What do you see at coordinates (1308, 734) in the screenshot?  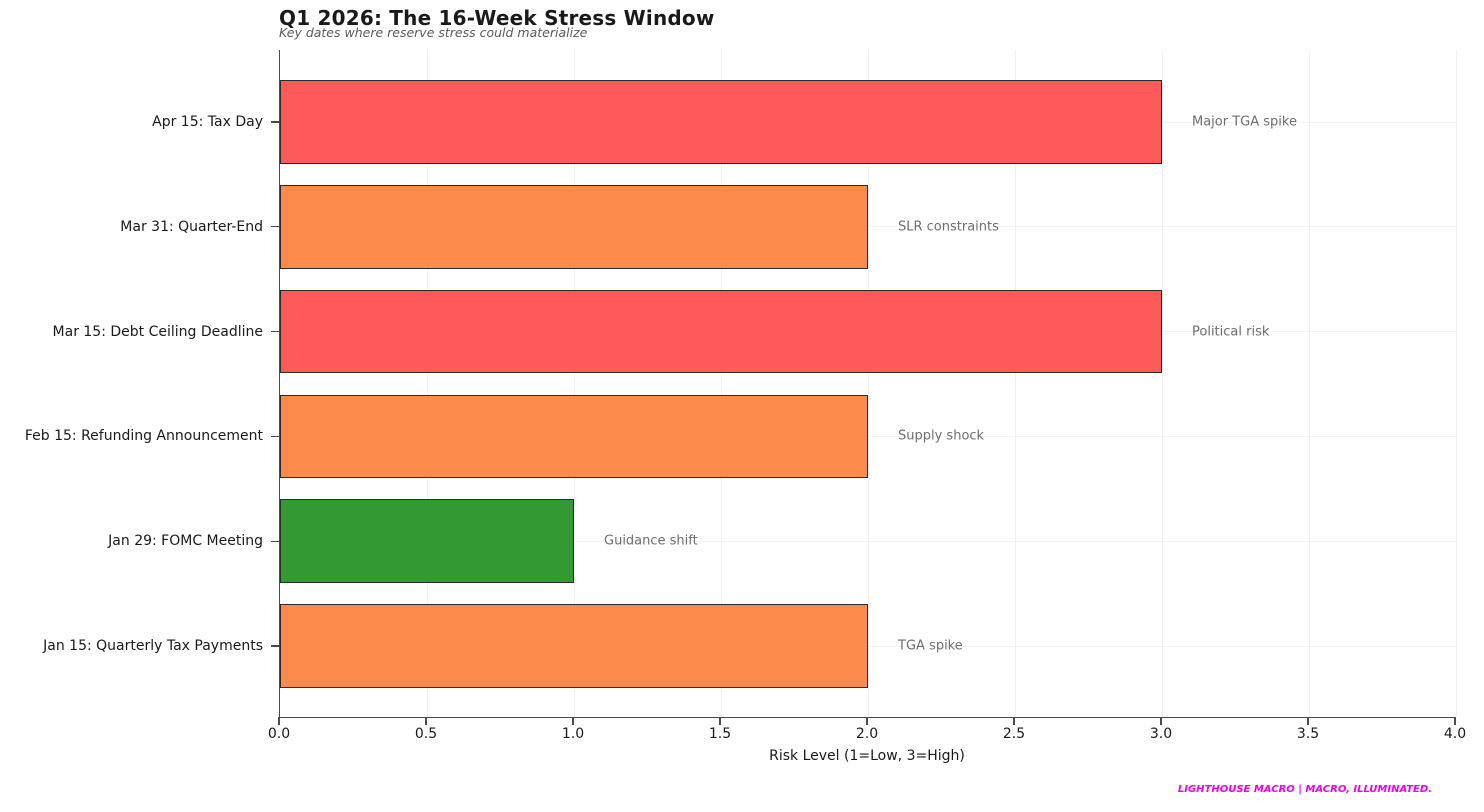 I see `x-tick-label: 3.5` at bounding box center [1308, 734].